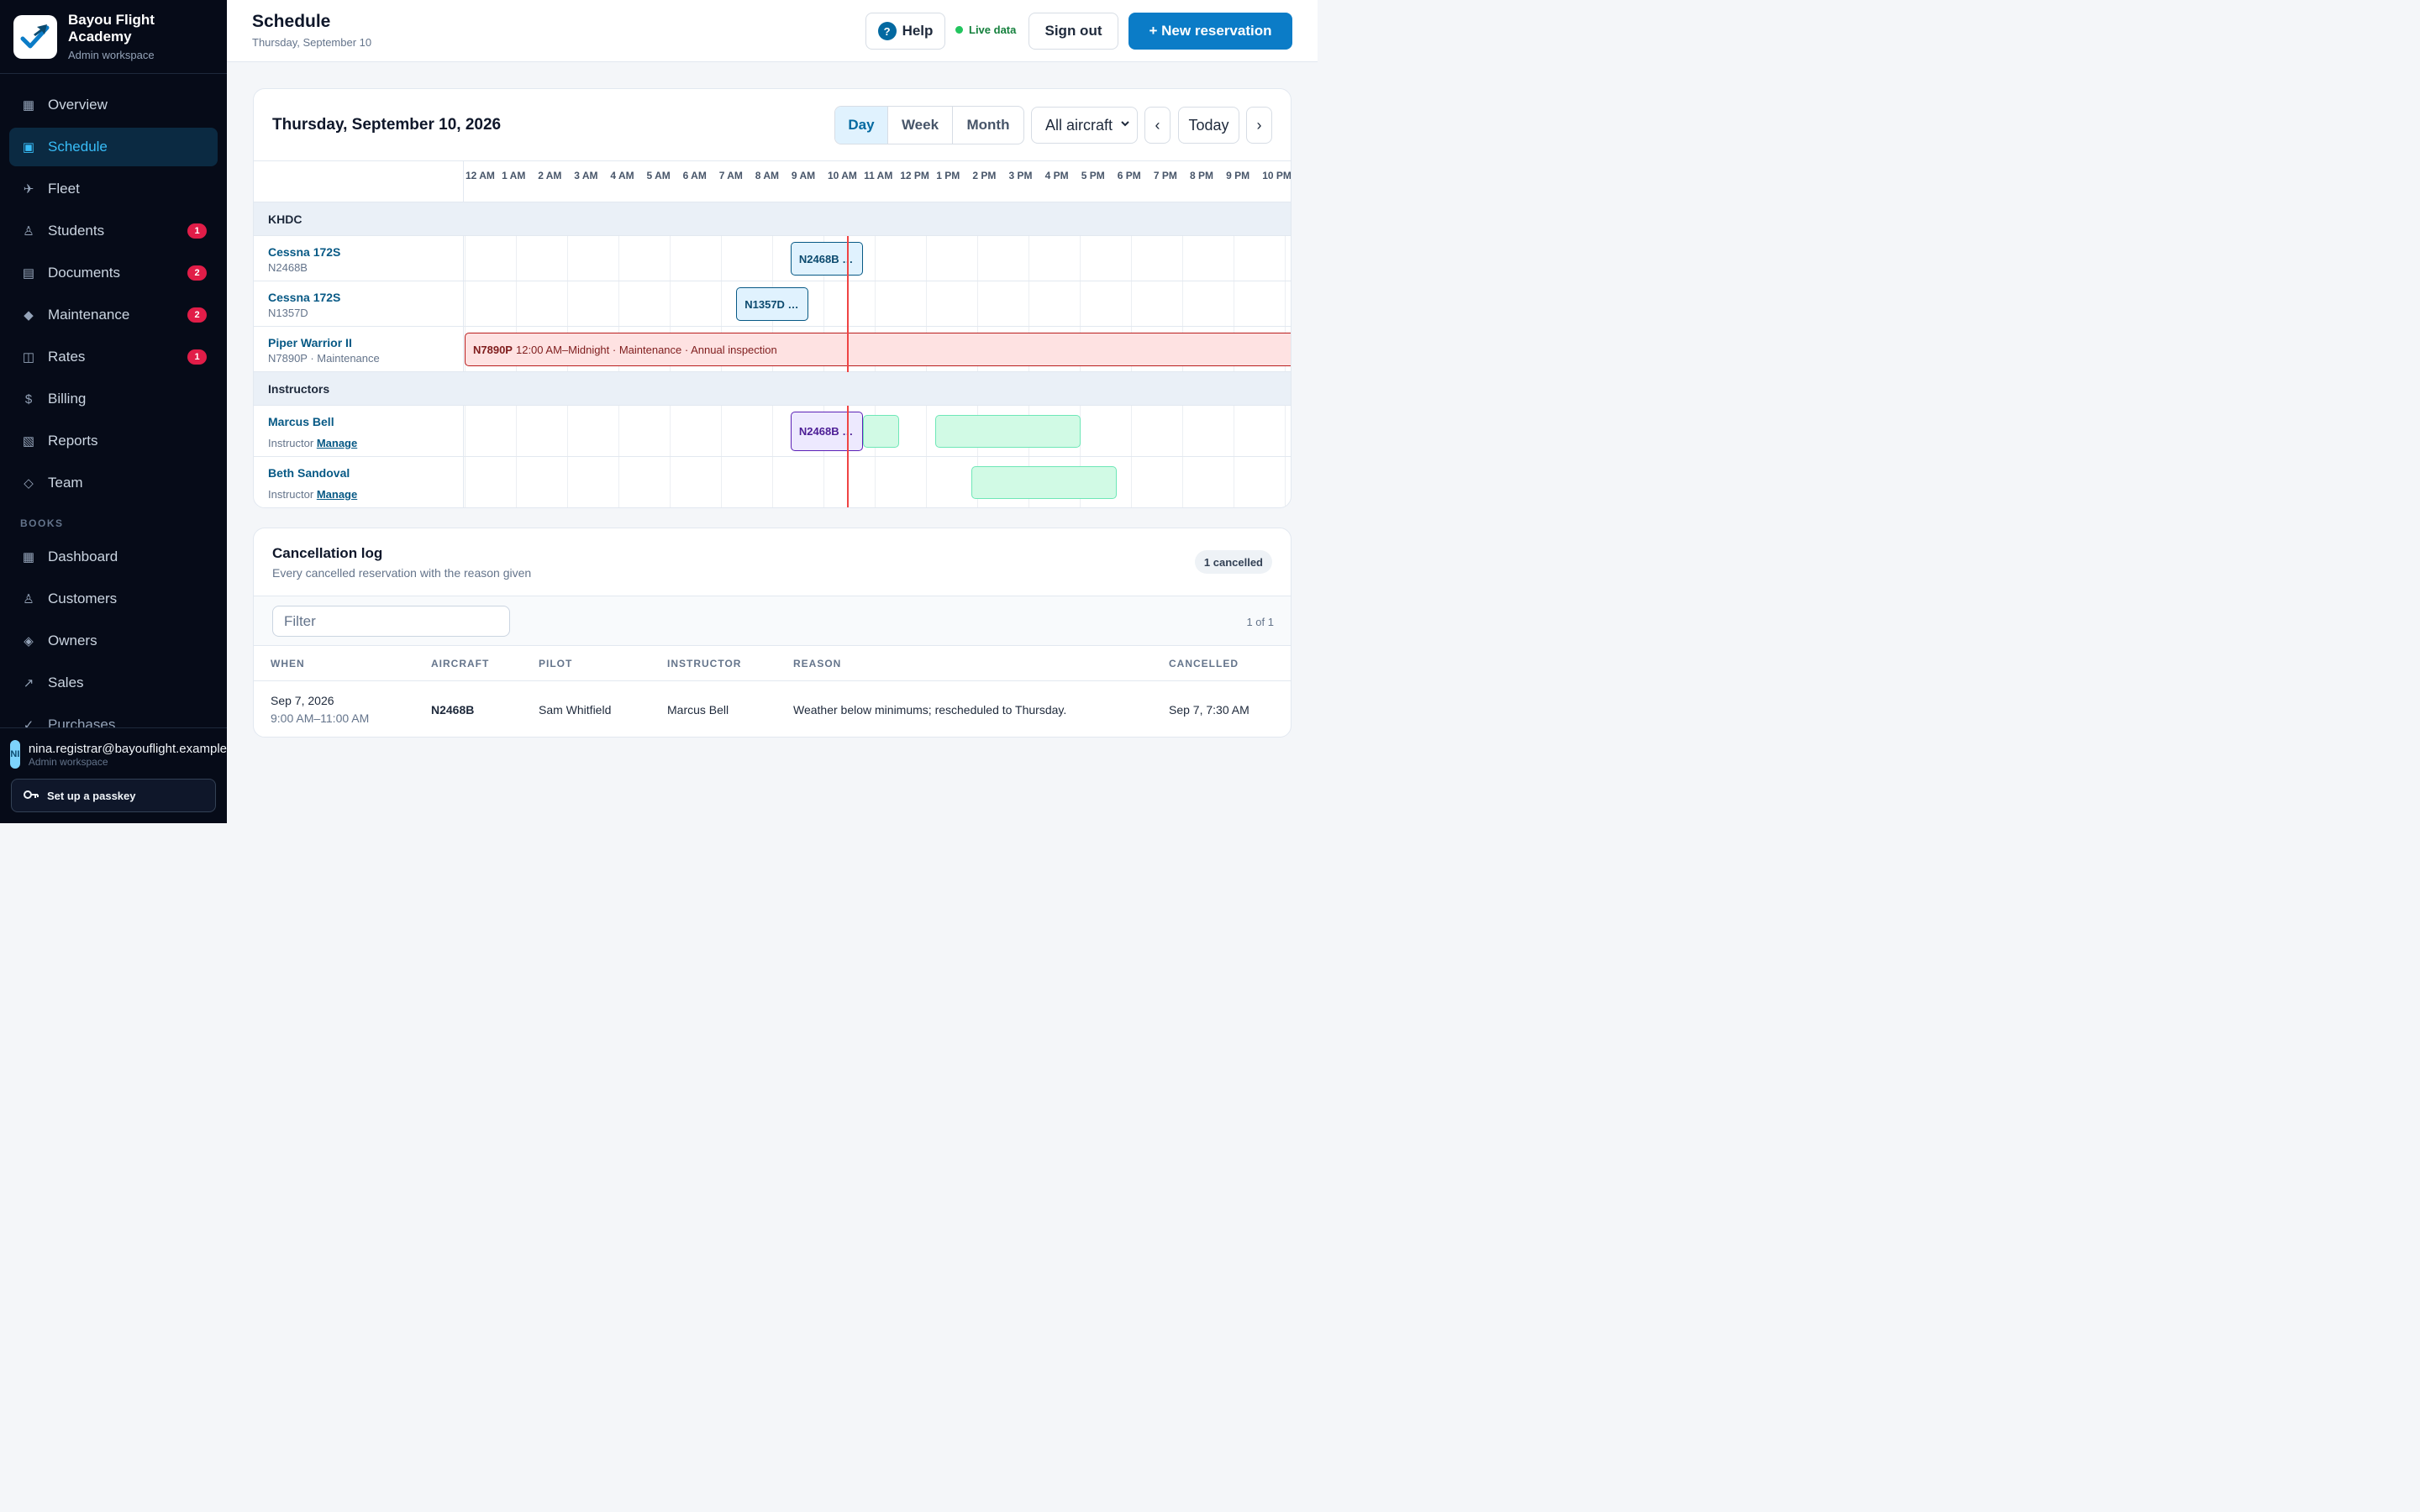  What do you see at coordinates (1208, 125) in the screenshot?
I see `today-button: Today` at bounding box center [1208, 125].